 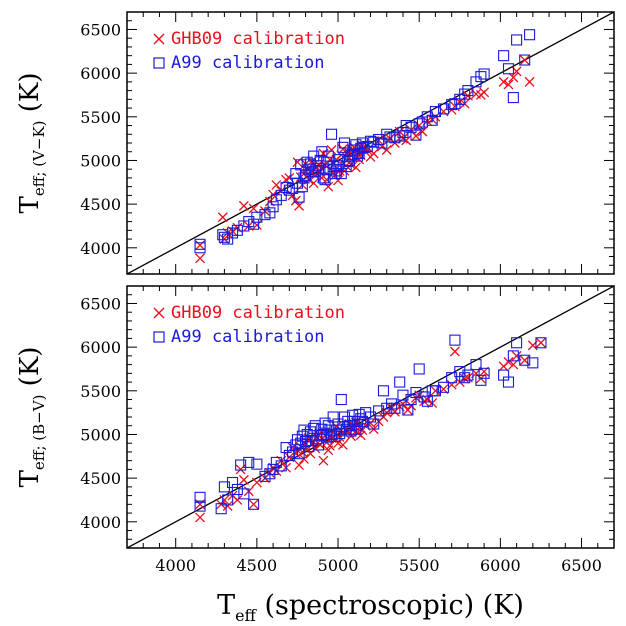 What do you see at coordinates (100, 391) in the screenshot?
I see `y-tick-label: 5500` at bounding box center [100, 391].